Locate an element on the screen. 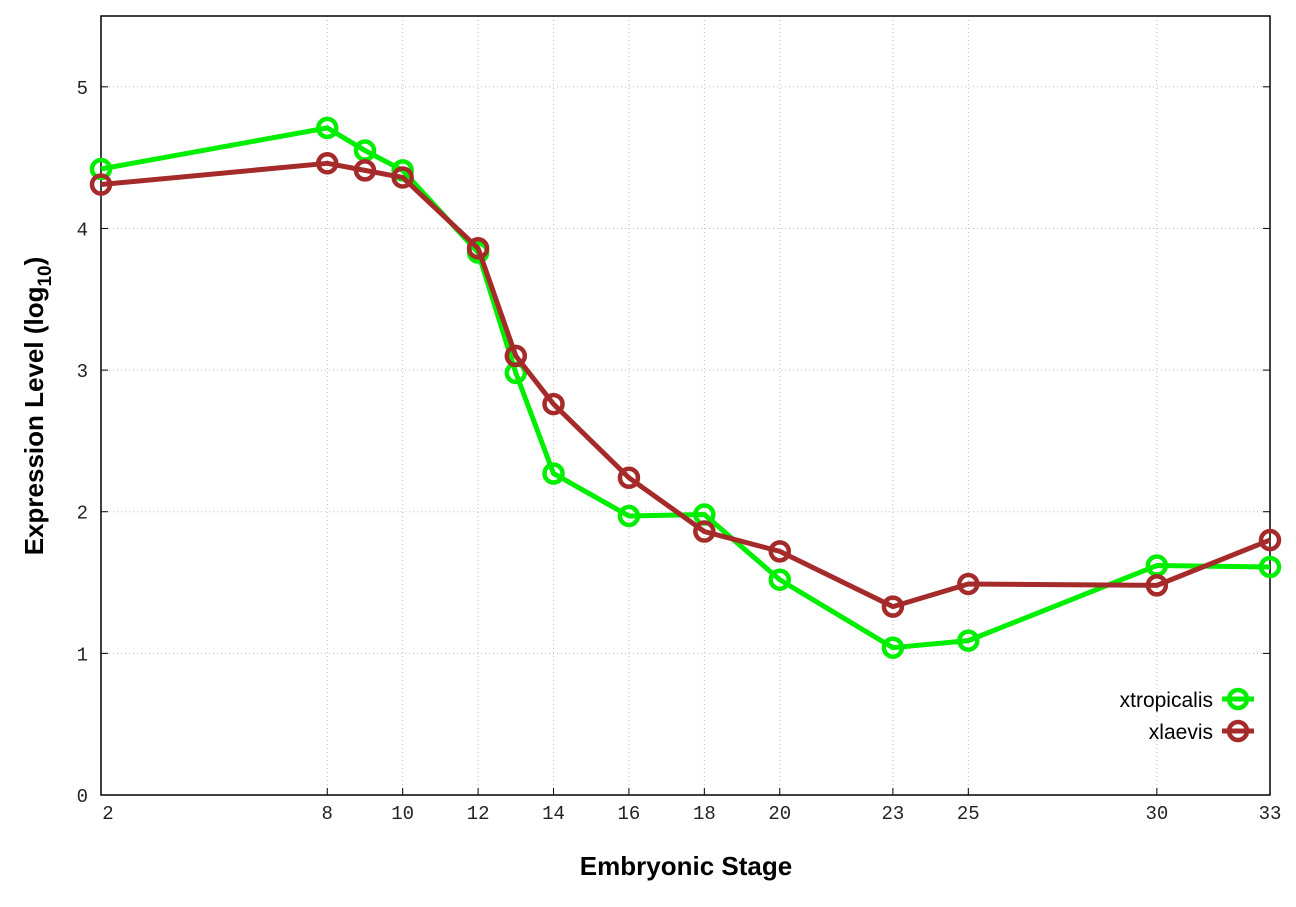 The image size is (1296, 907). y-tick-label: 2 is located at coordinates (82, 514).